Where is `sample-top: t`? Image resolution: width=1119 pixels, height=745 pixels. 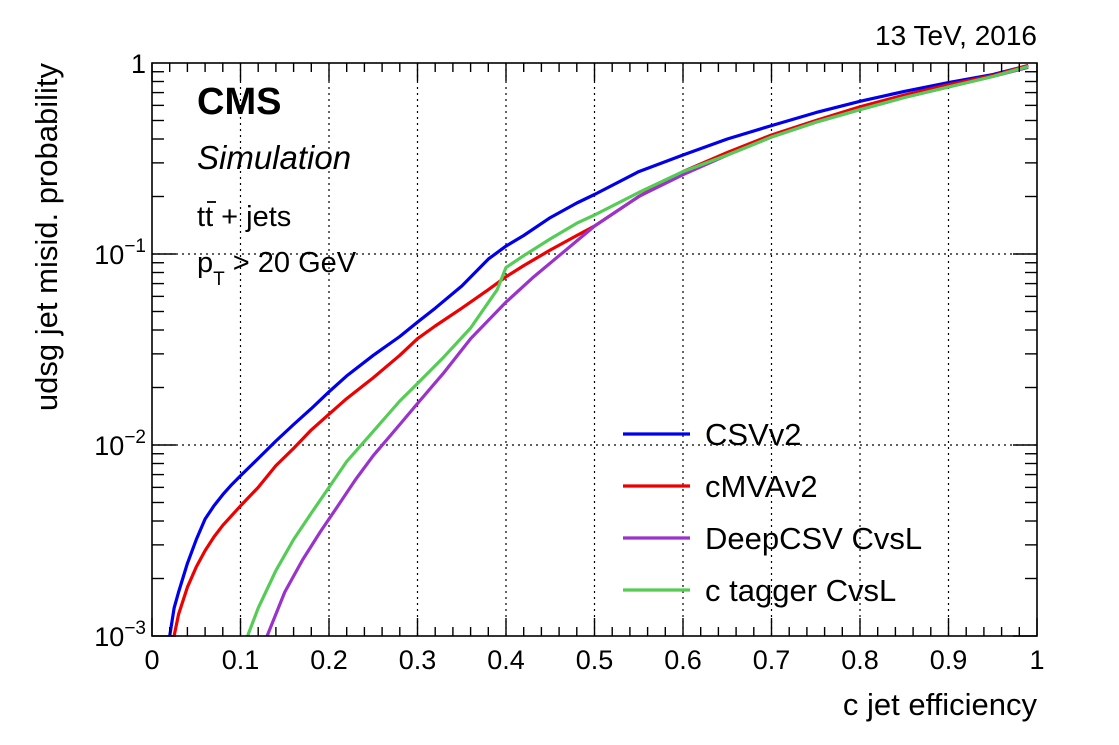
sample-top: t is located at coordinates (201, 217).